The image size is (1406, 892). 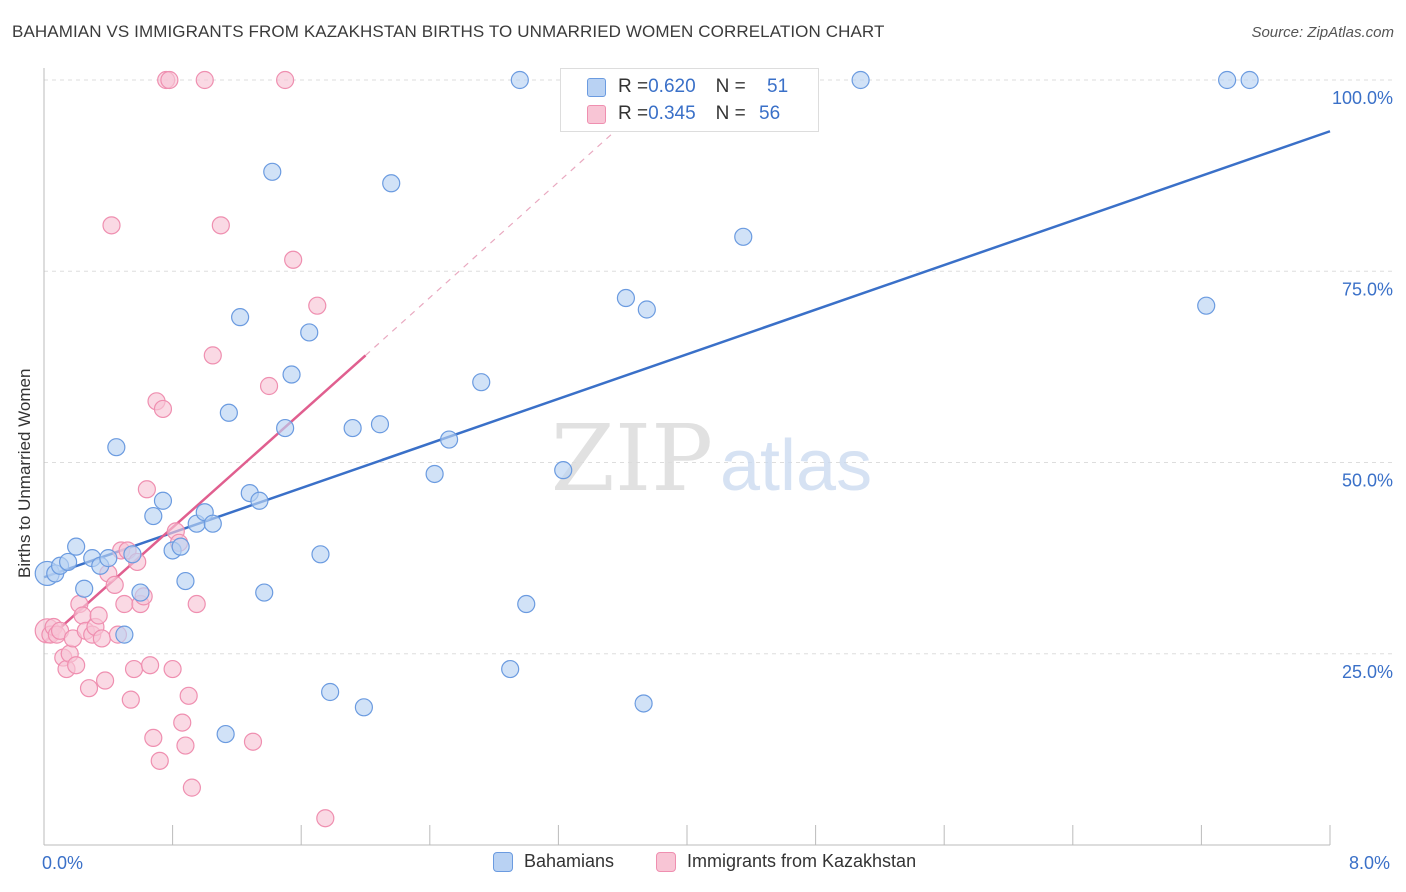 I want to click on legend-item-kazakhstan: Immigrants from Kazakhstan, so click(x=786, y=861).